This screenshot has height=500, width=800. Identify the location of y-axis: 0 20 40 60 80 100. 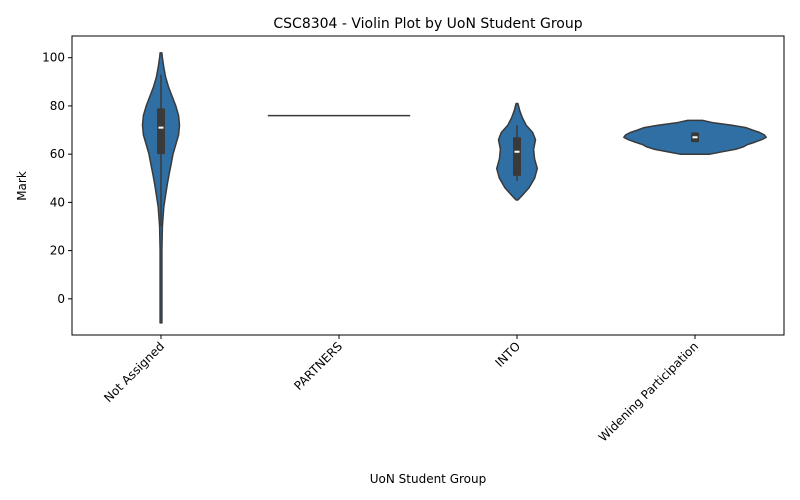
(57, 178).